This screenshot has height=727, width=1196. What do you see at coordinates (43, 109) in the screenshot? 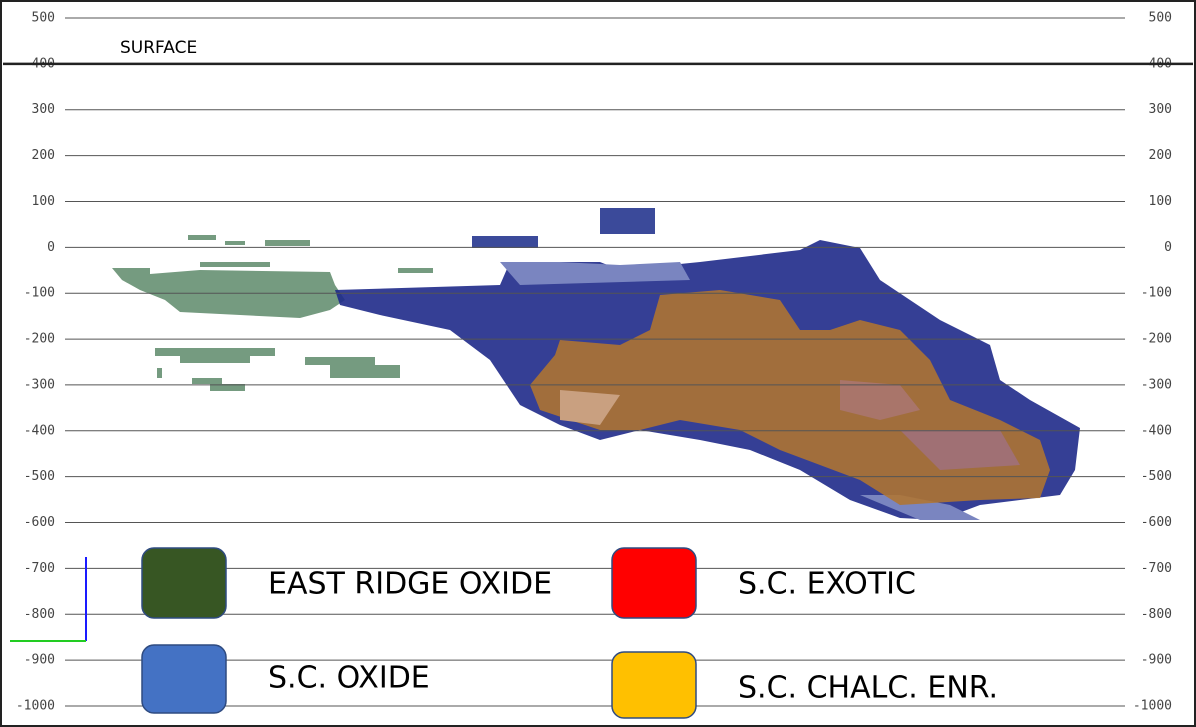
I see `y-tick-label: 300` at bounding box center [43, 109].